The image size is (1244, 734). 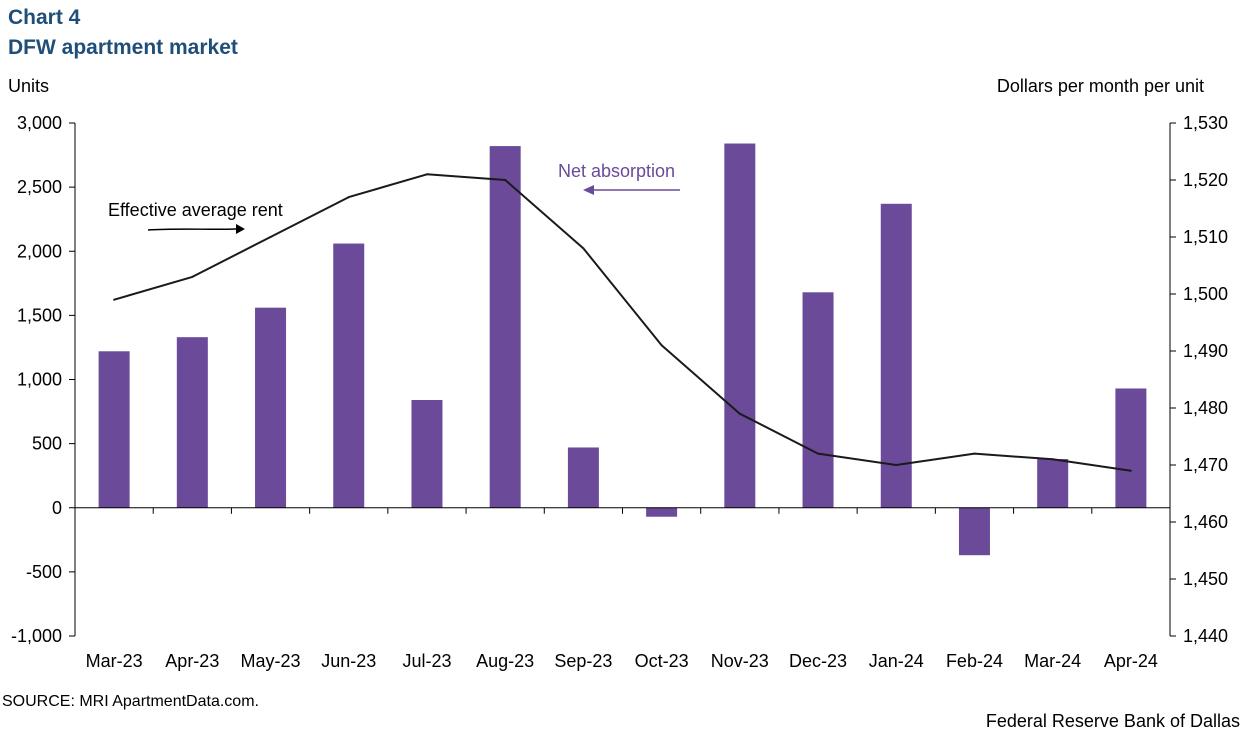 I want to click on right-tick-label: 1,500, so click(x=1205, y=294).